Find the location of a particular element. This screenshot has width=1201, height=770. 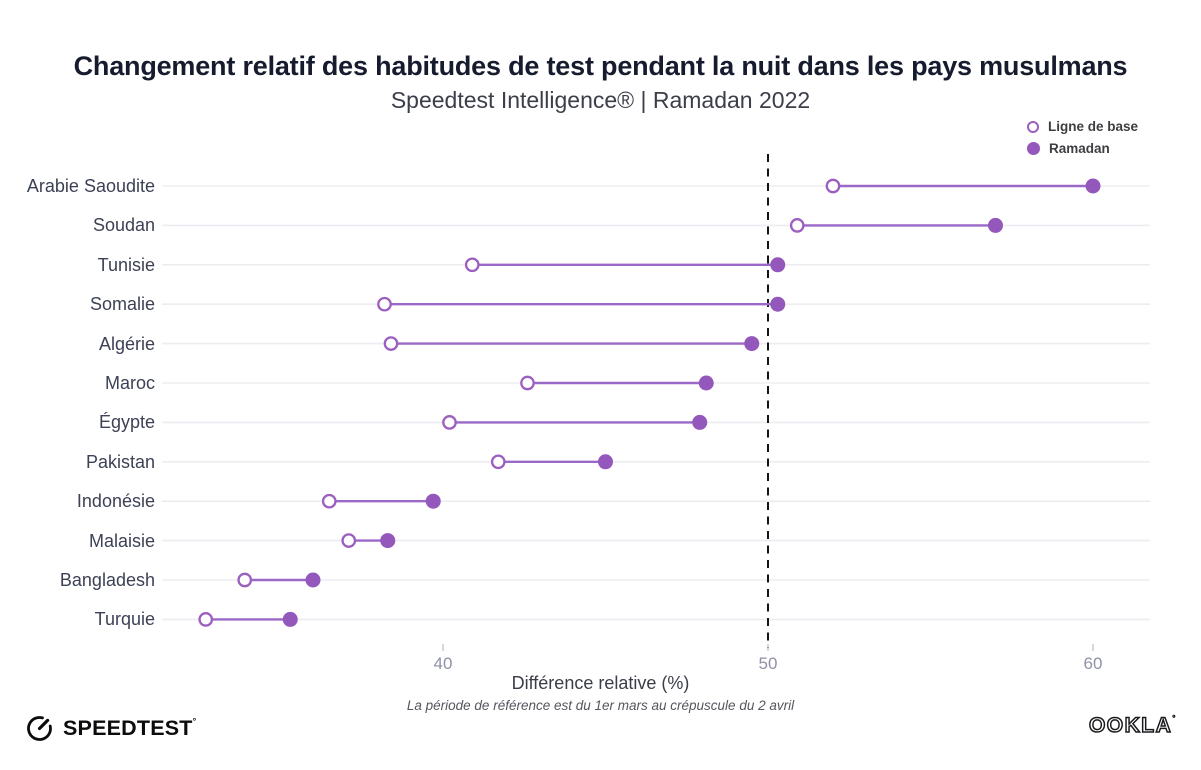

category-label: Arabie Saoudite is located at coordinates (90, 186).